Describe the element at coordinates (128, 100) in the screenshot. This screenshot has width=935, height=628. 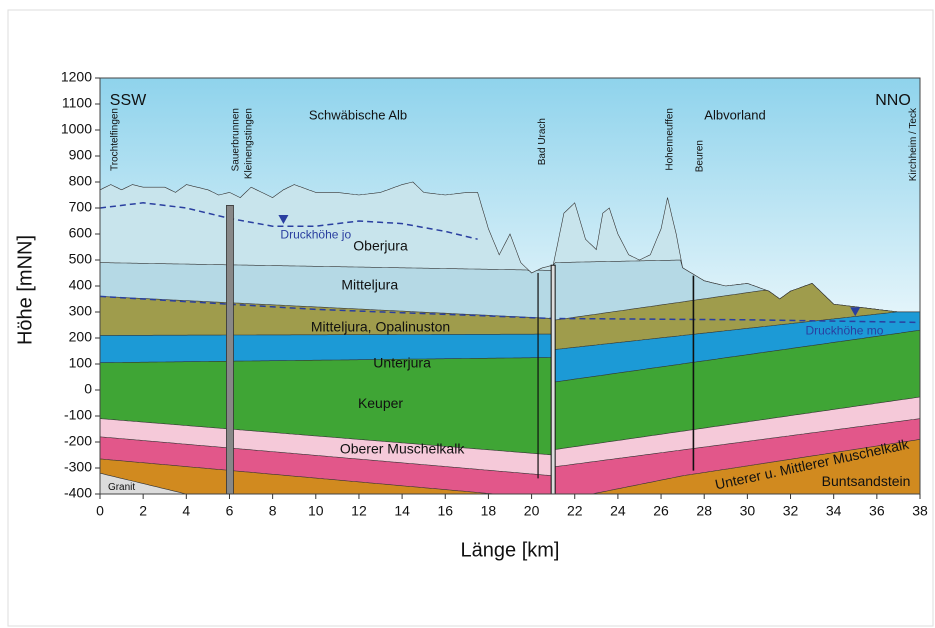
I see `label: SSW` at that location.